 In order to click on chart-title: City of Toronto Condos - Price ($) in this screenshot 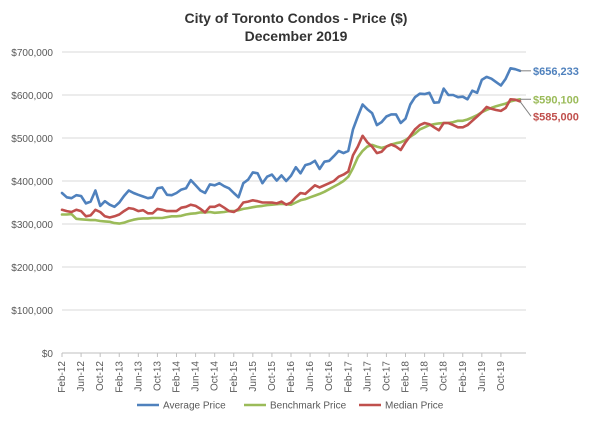, I will do `click(296, 18)`.